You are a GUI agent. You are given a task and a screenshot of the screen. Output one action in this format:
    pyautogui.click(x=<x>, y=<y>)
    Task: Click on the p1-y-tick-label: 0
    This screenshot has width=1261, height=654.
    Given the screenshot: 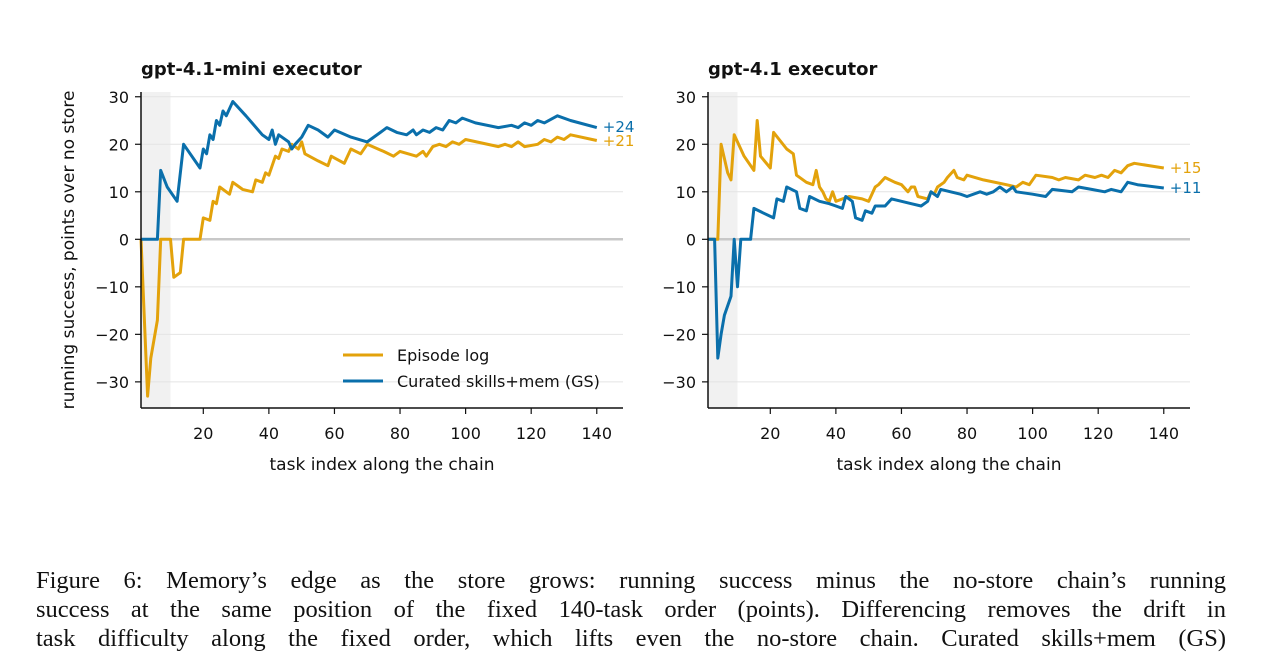 What is the action you would take?
    pyautogui.click(x=691, y=239)
    